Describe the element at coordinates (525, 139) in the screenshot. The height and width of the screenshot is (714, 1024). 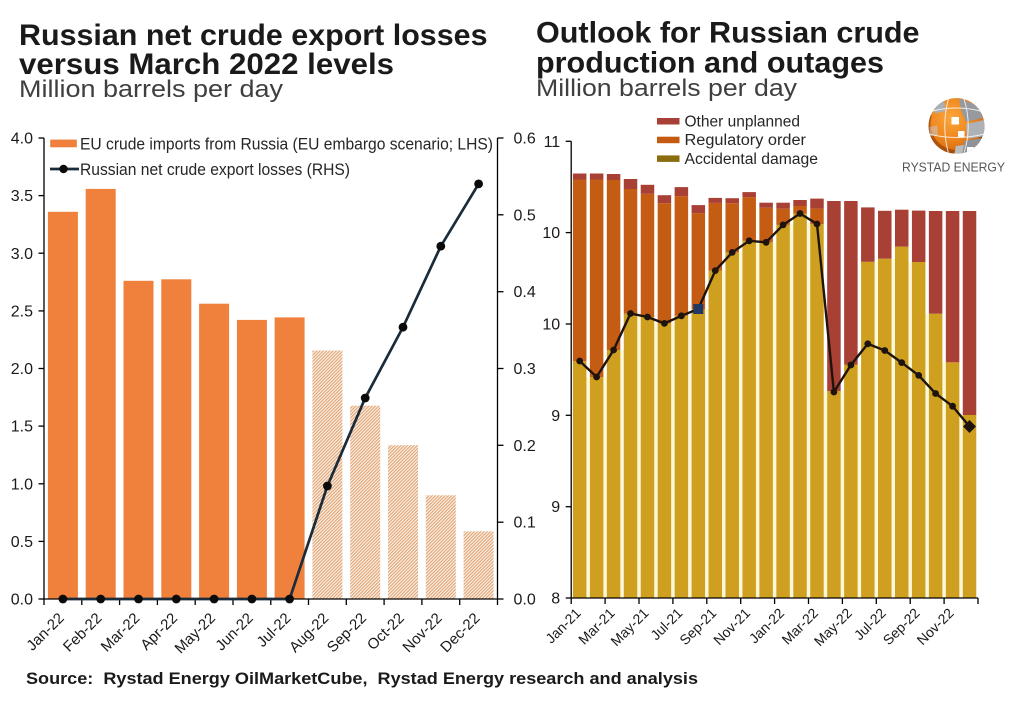
I see `svg-text: 0.6` at that location.